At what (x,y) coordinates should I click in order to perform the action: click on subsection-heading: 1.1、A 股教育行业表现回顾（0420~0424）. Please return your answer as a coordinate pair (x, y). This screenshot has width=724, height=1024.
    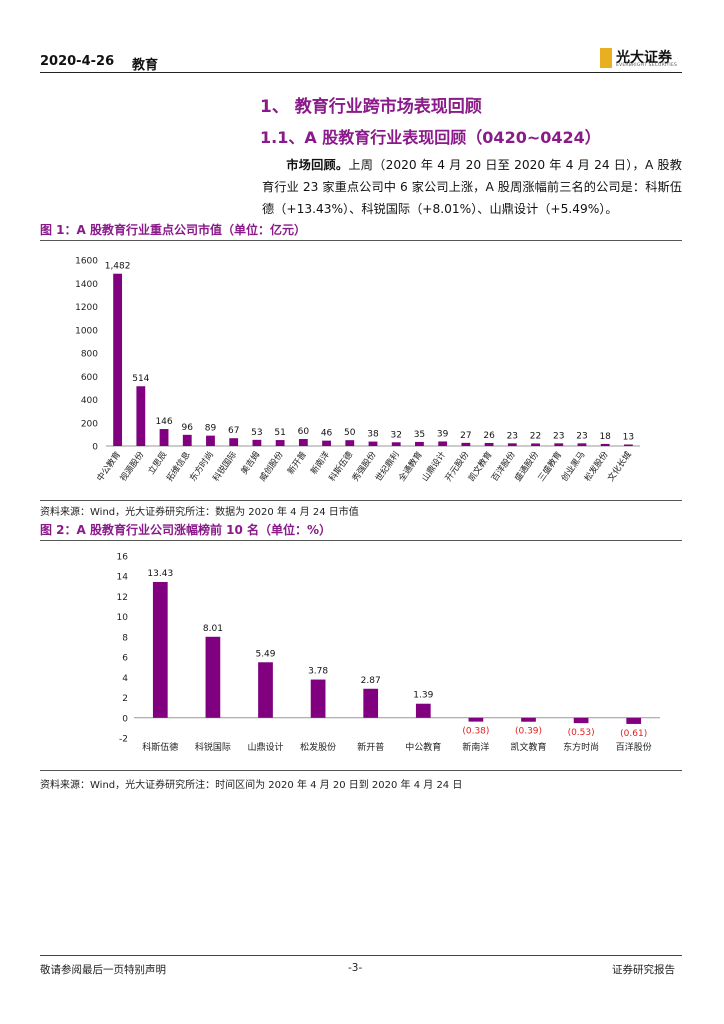
    Looking at the image, I should click on (430, 137).